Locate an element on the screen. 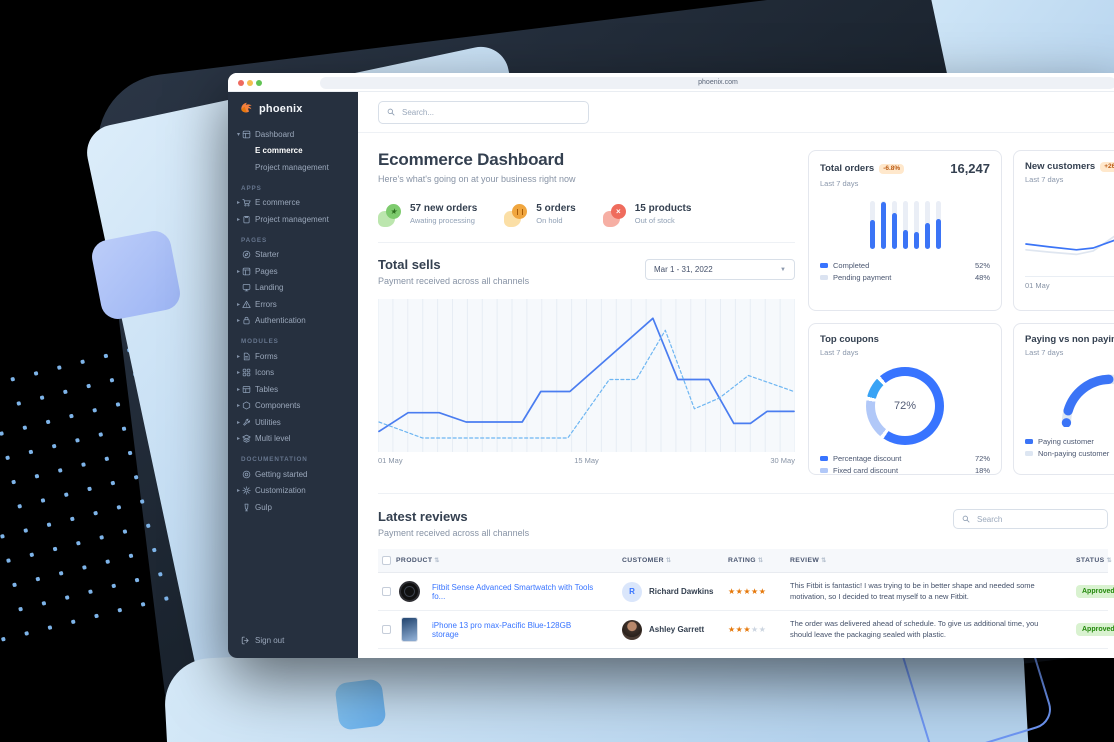 The width and height of the screenshot is (1114, 742). legend-row: Paying customer is located at coordinates (1069, 441).